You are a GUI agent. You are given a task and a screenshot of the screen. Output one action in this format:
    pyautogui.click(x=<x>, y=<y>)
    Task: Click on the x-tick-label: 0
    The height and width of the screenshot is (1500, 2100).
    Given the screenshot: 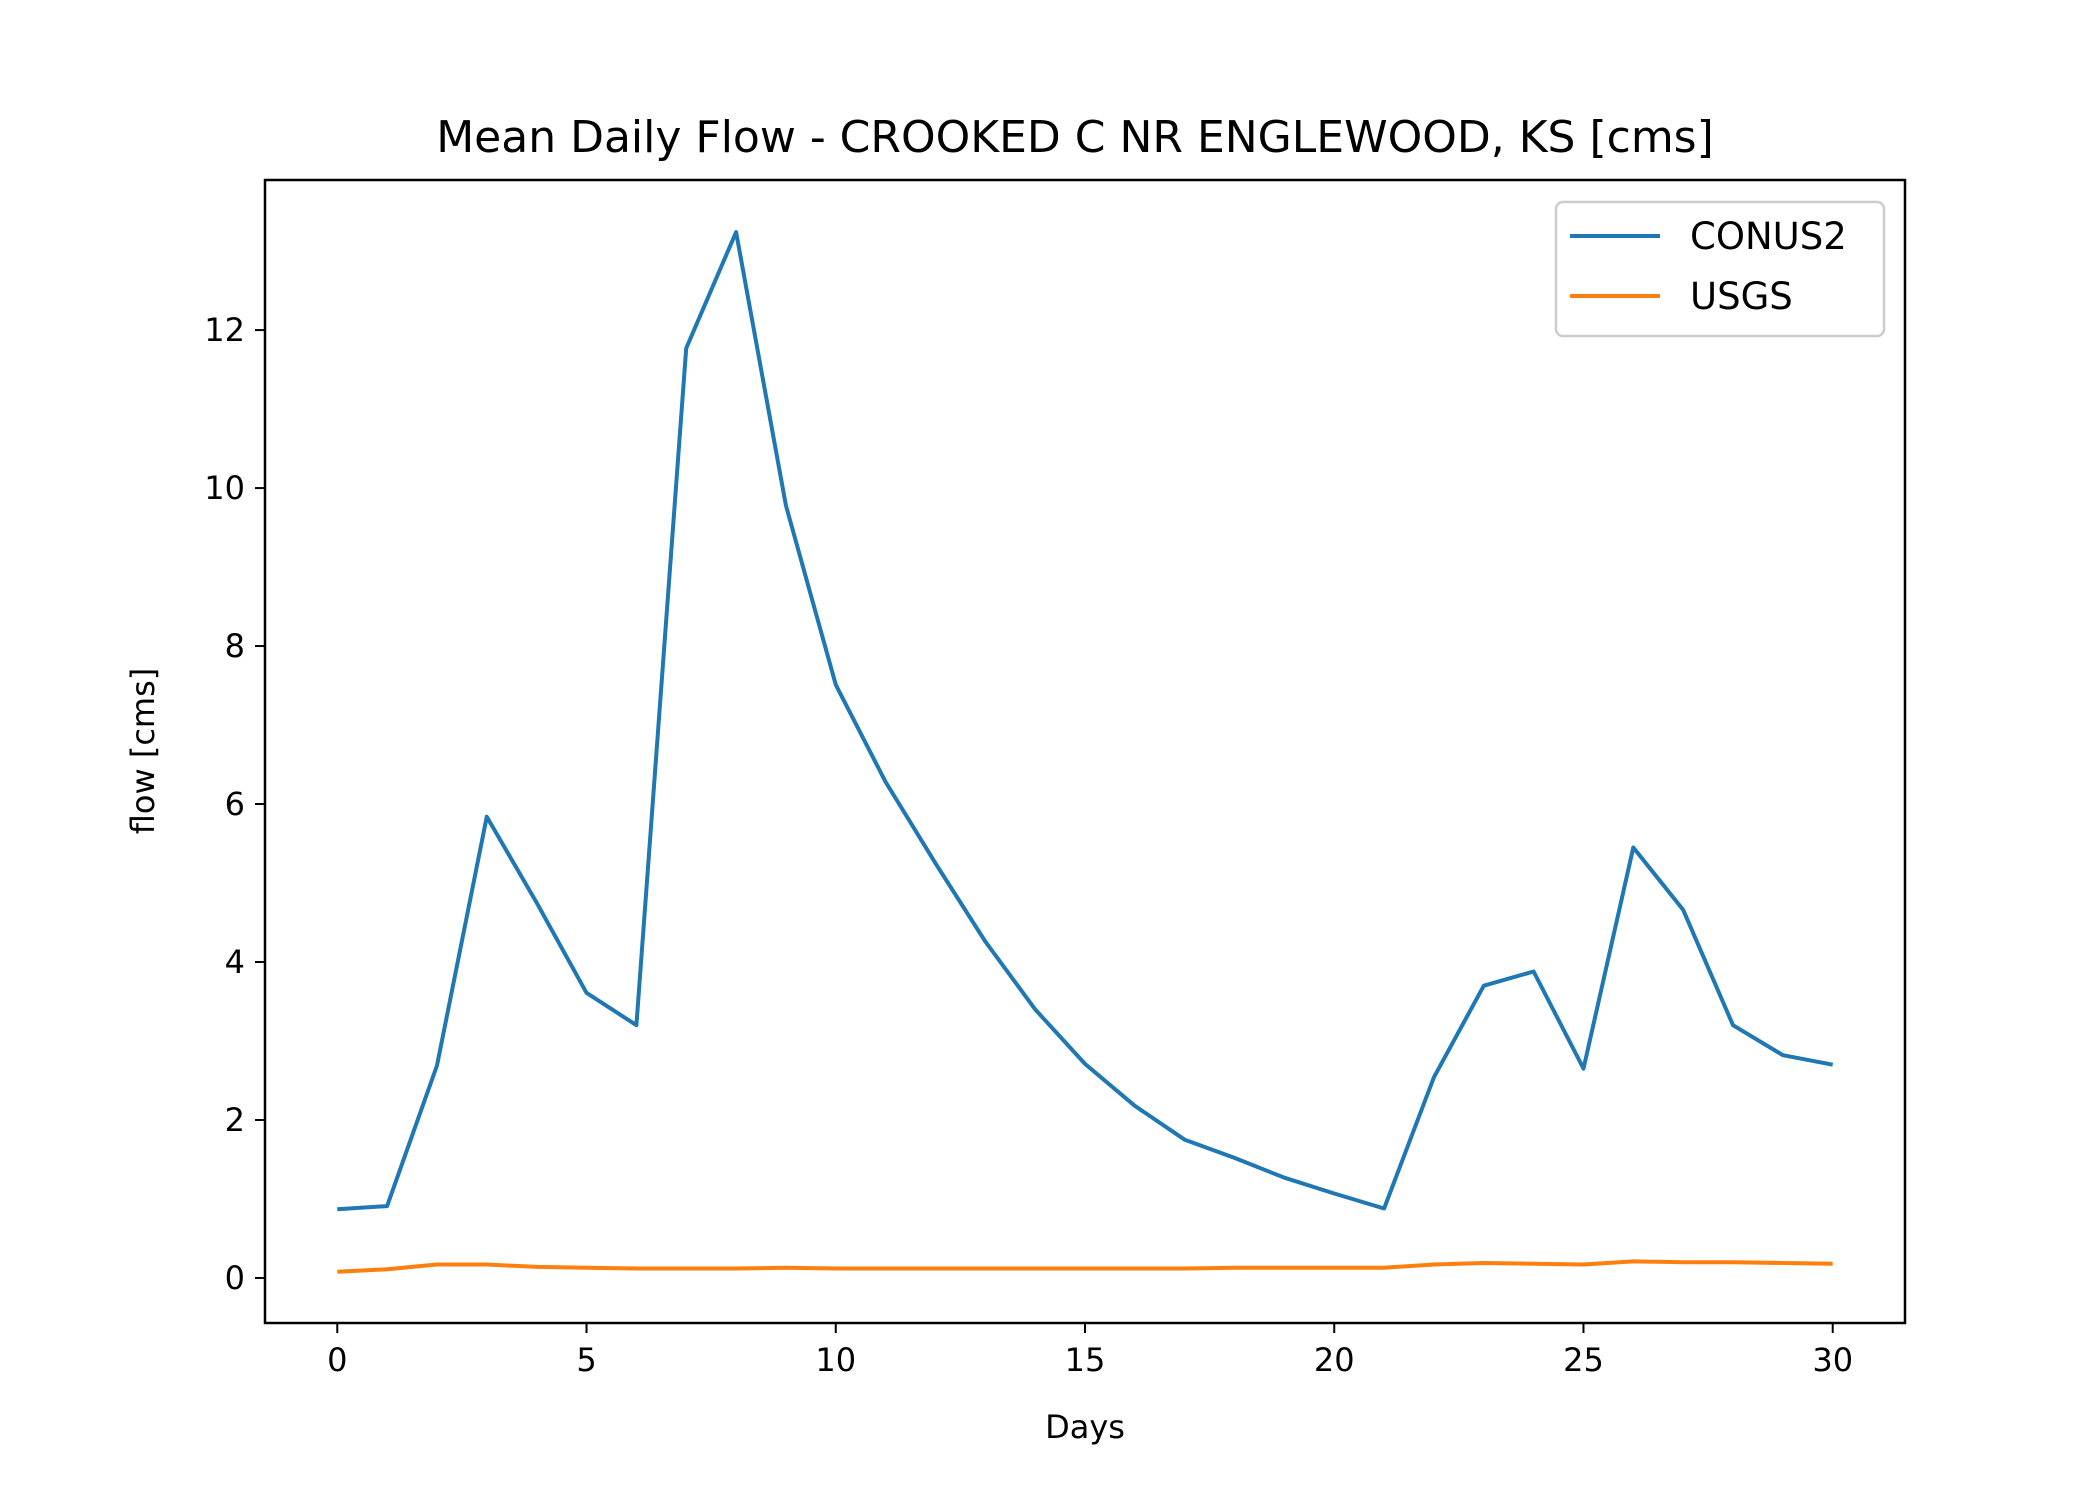 What is the action you would take?
    pyautogui.click(x=337, y=1360)
    